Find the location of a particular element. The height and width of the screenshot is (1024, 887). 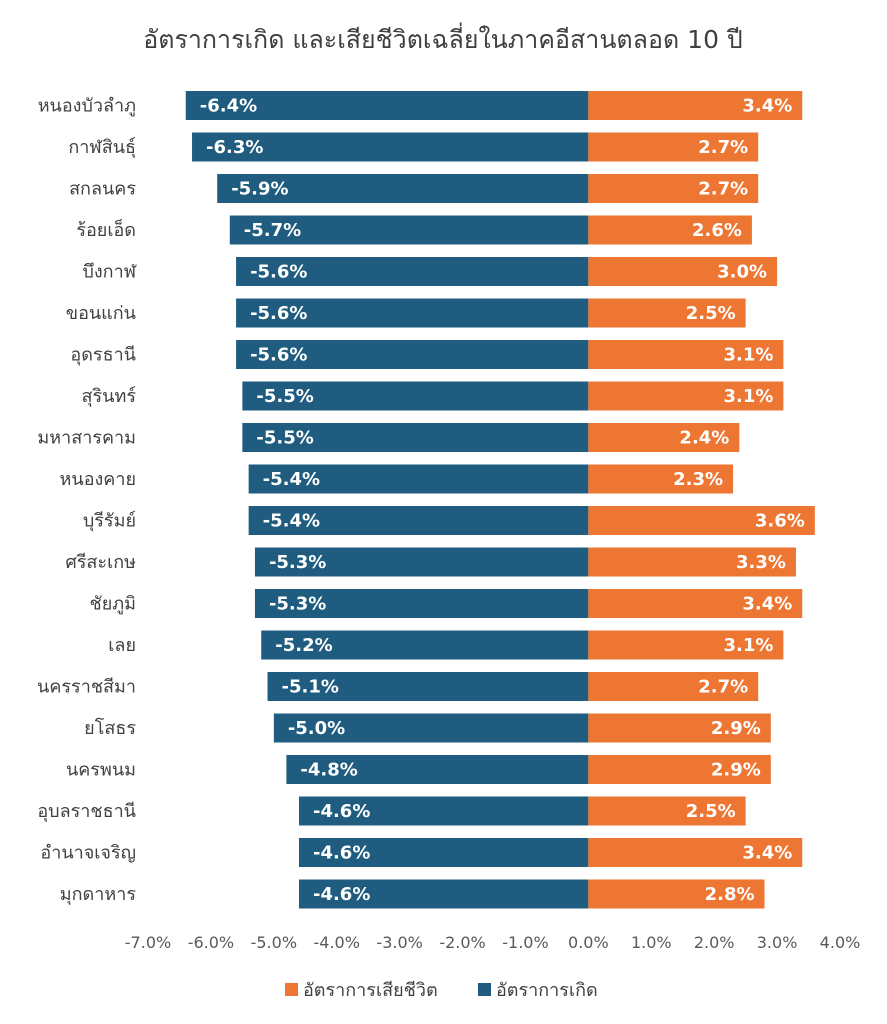

category-label: มุกดาหาร is located at coordinates (98, 894).